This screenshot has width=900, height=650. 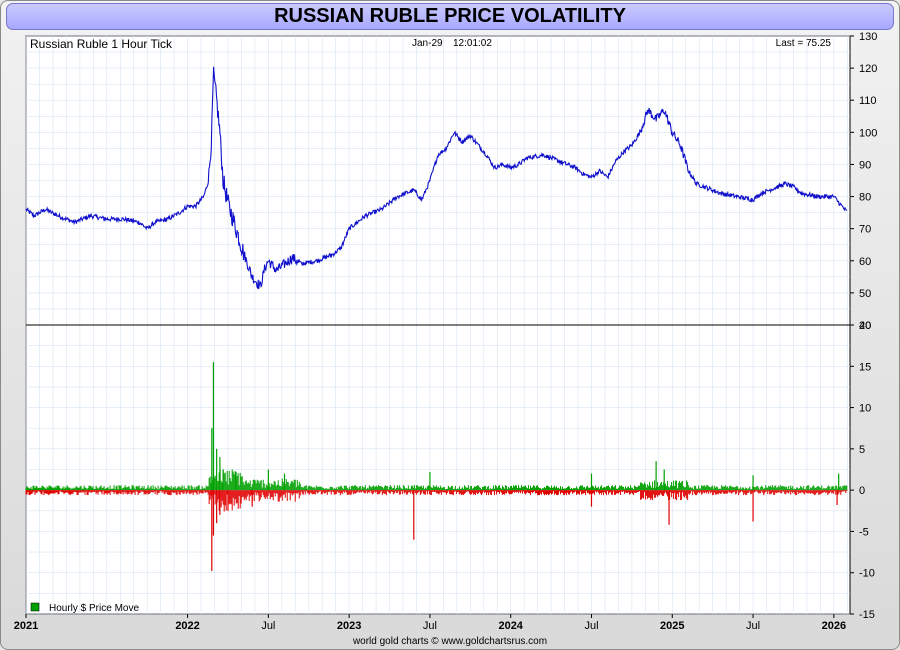 What do you see at coordinates (865, 165) in the screenshot?
I see `price-tick-label: 90` at bounding box center [865, 165].